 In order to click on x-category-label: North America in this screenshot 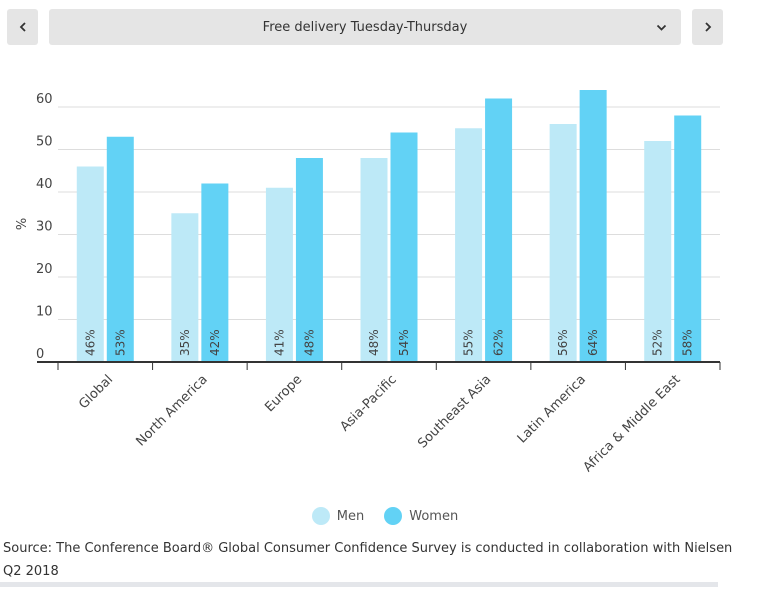, I will do `click(172, 410)`.